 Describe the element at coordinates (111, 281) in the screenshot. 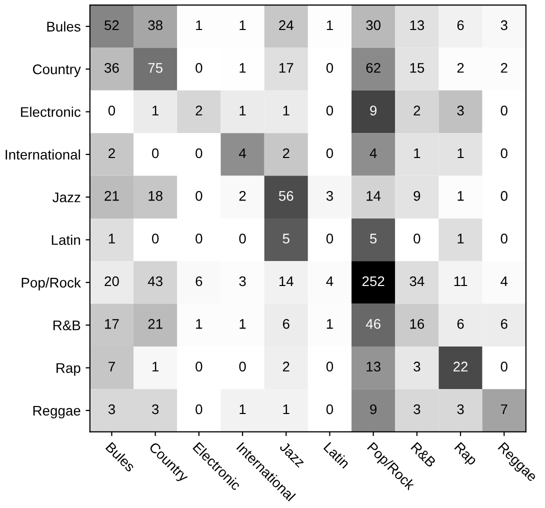

I see `data-label: 20` at that location.